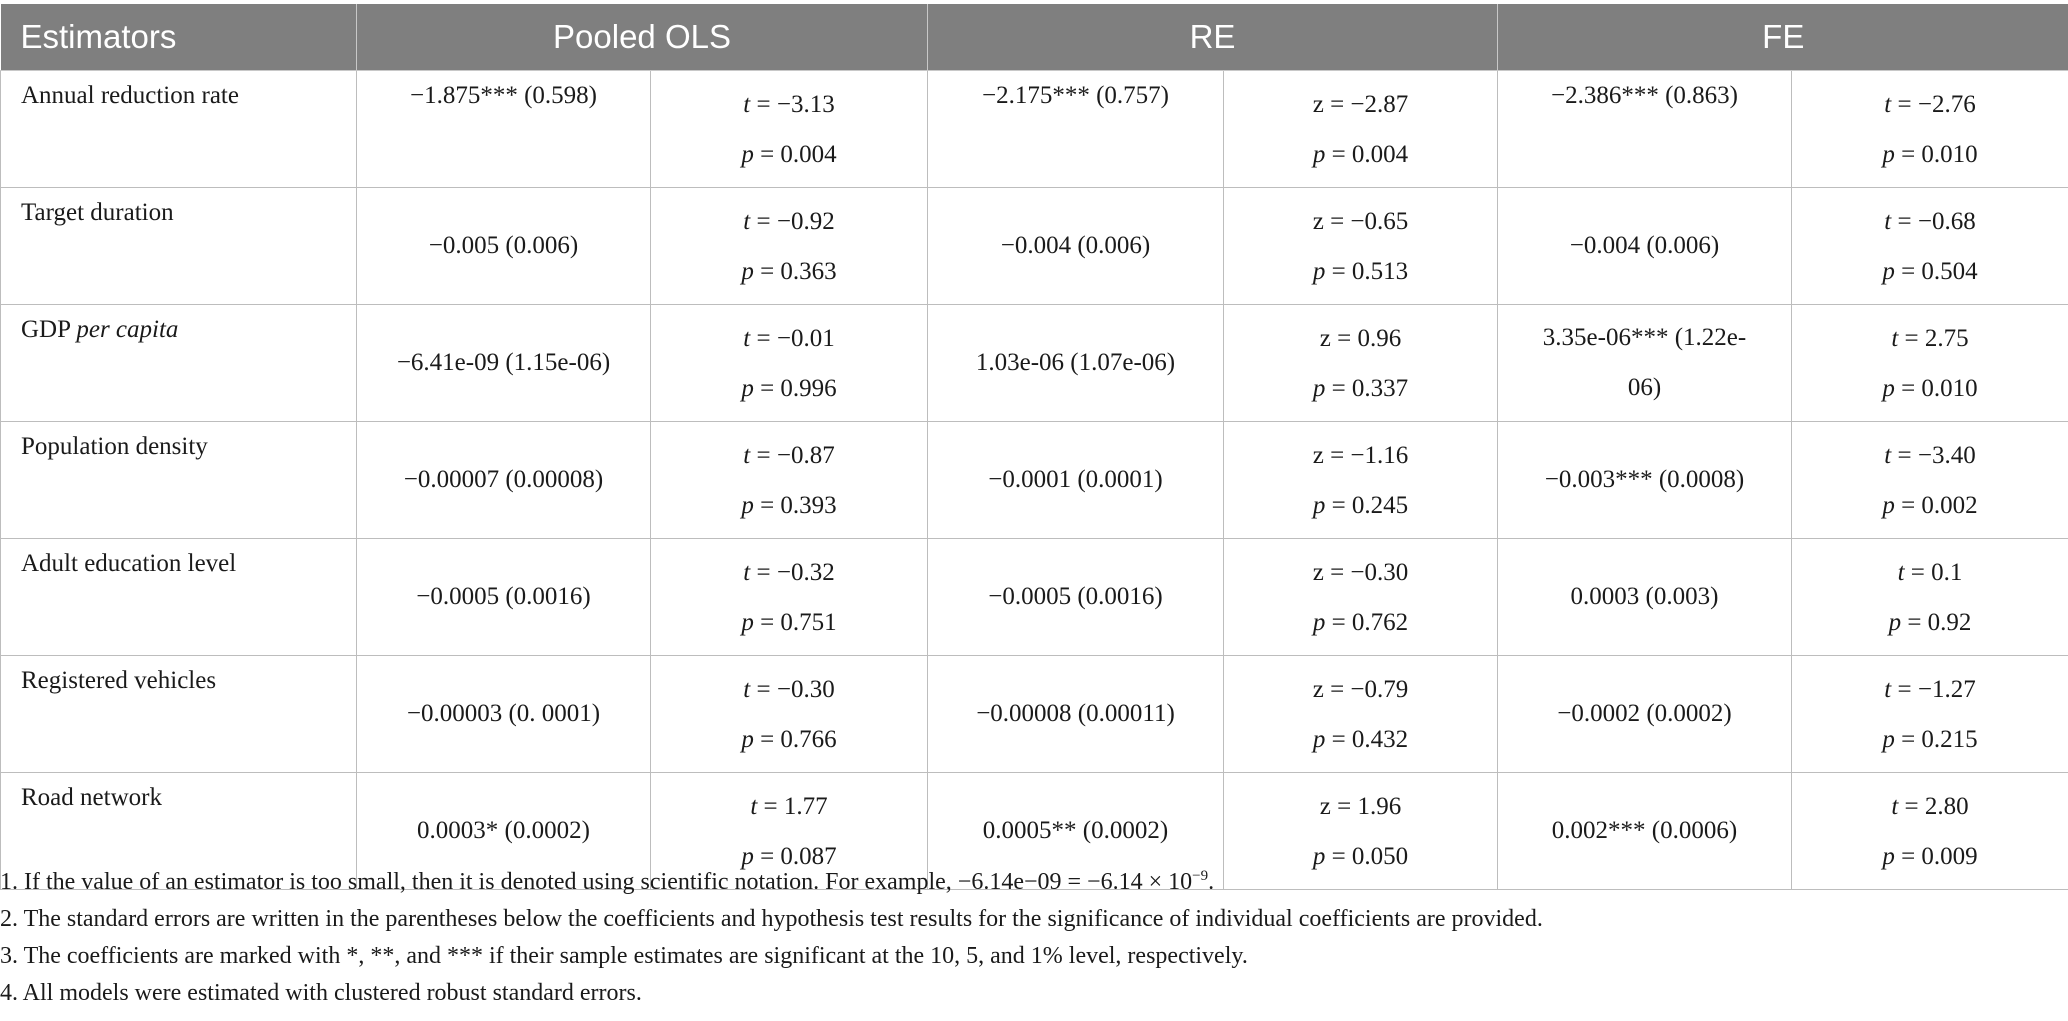 The height and width of the screenshot is (1021, 2068). Describe the element at coordinates (789, 831) in the screenshot. I see `ols-test-stat: t = 1.77 p = 0.087` at that location.